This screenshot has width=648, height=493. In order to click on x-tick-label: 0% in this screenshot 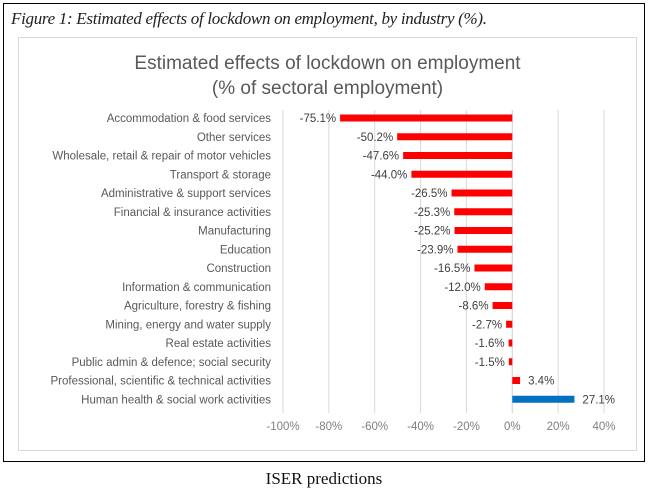, I will do `click(512, 427)`.